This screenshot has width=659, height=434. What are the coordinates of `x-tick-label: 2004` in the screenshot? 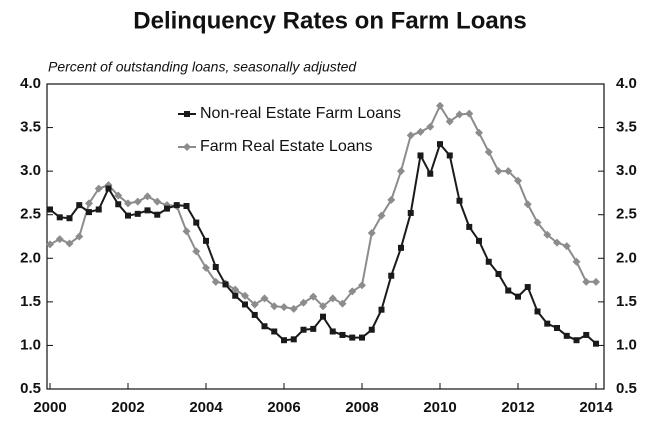 It's located at (206, 407).